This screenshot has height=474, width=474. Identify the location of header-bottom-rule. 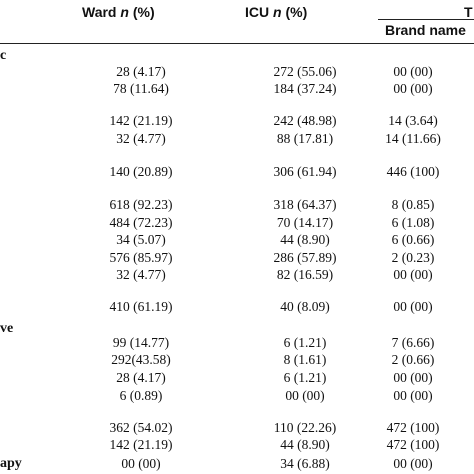
(237, 43).